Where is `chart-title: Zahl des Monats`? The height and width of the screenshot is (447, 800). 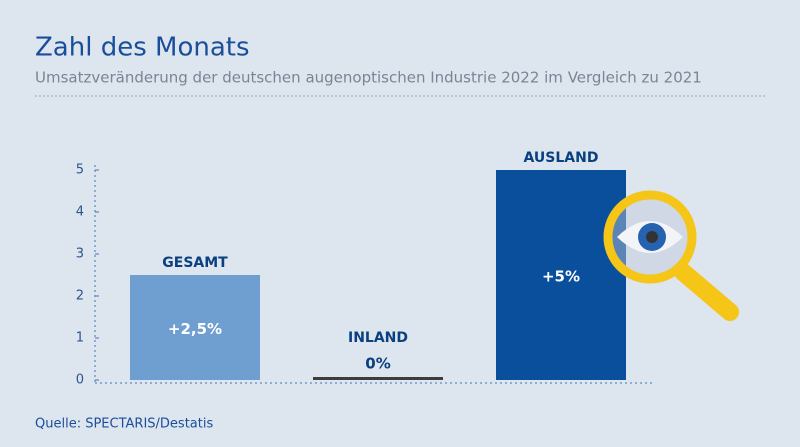 chart-title: Zahl des Monats is located at coordinates (142, 48).